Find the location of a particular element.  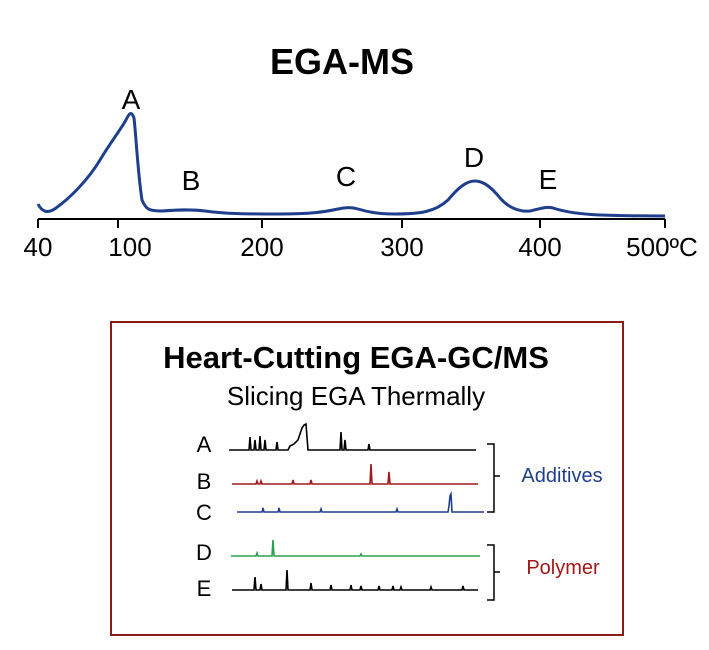

peak-label-d: D is located at coordinates (474, 157).